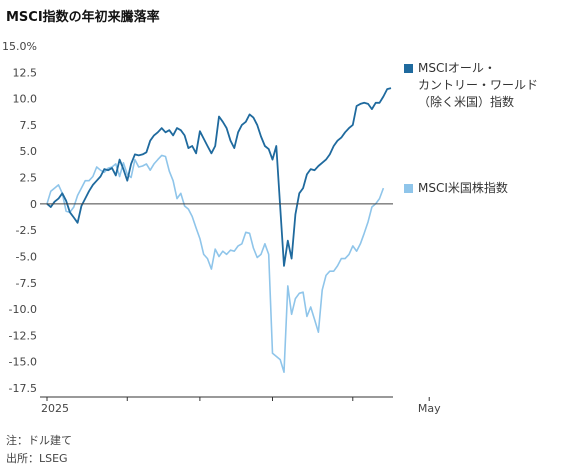  Describe the element at coordinates (429, 408) in the screenshot. I see `x-tick-label: May` at that location.